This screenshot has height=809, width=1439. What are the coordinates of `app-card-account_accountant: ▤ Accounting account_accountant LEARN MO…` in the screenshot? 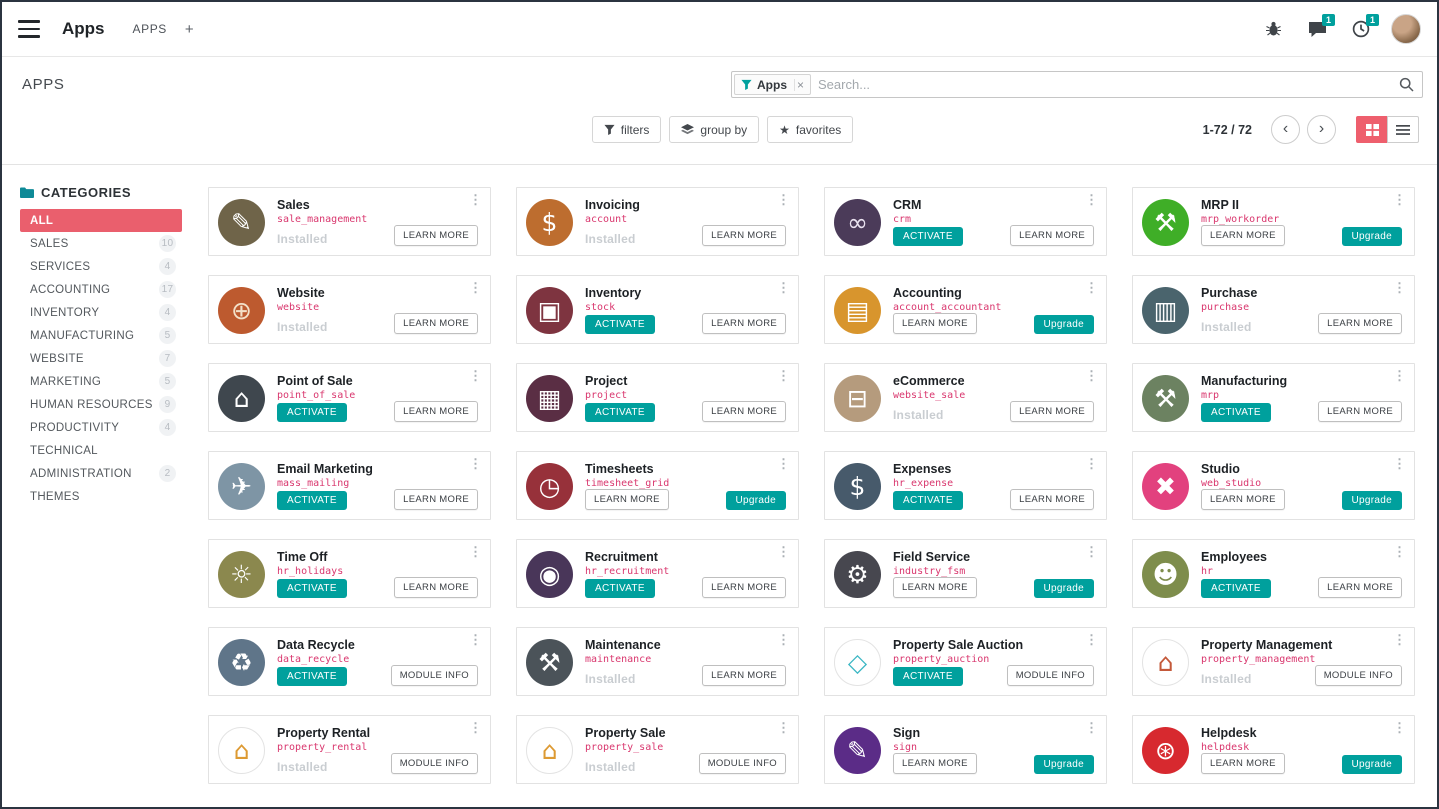 It's located at (965, 309).